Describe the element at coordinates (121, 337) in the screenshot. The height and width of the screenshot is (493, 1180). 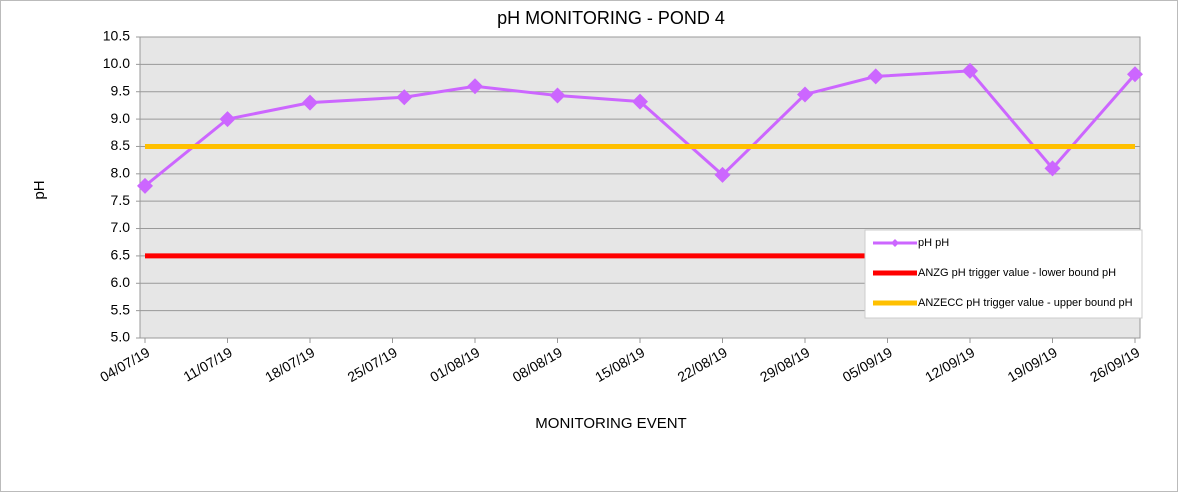
I see `y-tick-label: 5.0` at that location.